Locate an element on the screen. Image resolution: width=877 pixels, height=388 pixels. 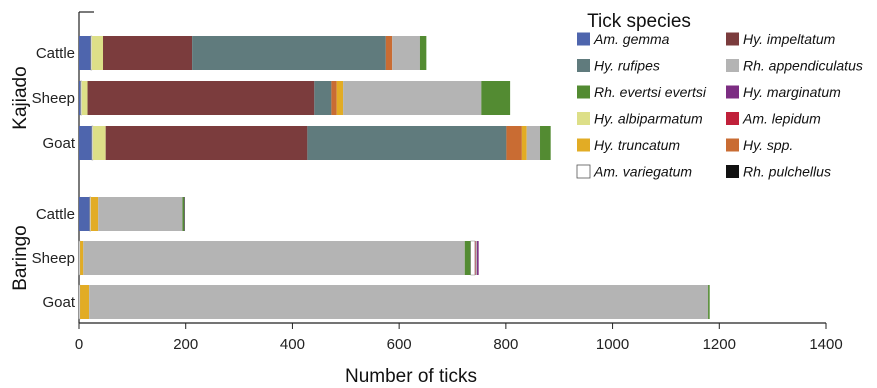
bar-segment-kajiado-sheep-am-variegatum is located at coordinates (81, 98).